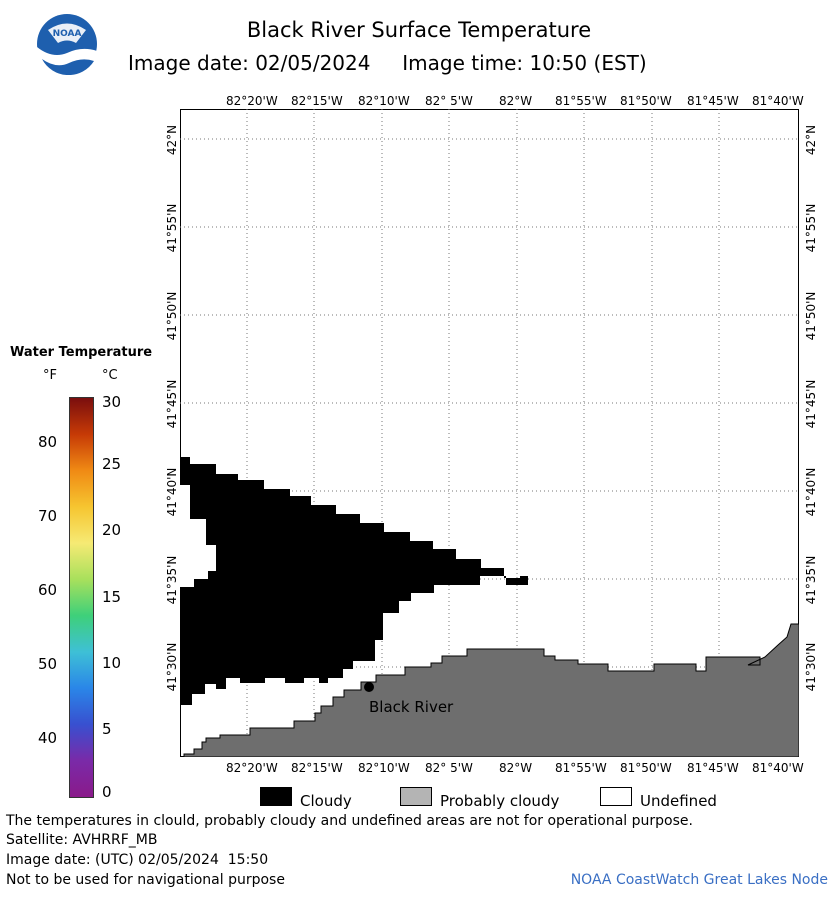 This screenshot has width=838, height=897. I want to click on lat-label-right: 41°50'N, so click(811, 316).